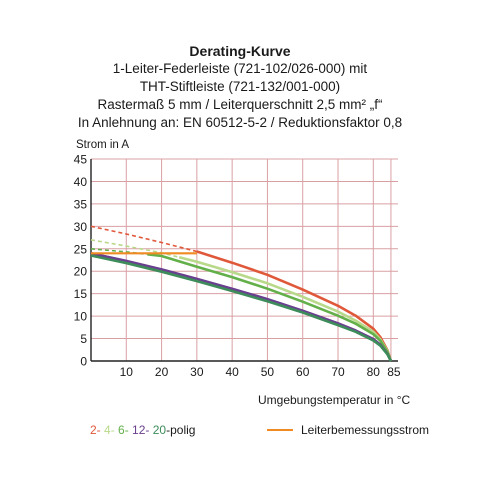 This screenshot has width=480, height=480. I want to click on legend-rated-label: Leiterbemessungsstrom, so click(365, 430).